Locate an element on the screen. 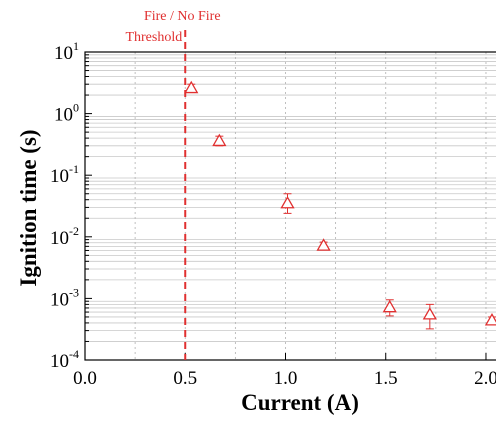 Image resolution: width=496 pixels, height=426 pixels. y-tick-label: 10⁰ is located at coordinates (66, 113).